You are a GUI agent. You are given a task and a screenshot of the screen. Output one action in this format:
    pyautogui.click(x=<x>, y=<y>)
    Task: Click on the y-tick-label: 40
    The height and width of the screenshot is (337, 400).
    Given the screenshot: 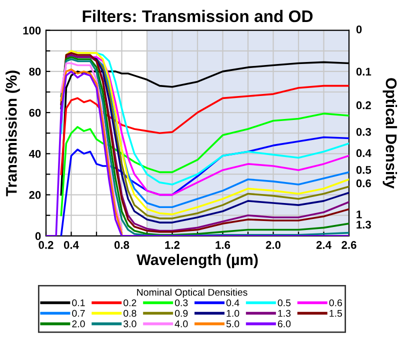 What is the action you would take?
    pyautogui.click(x=34, y=154)
    